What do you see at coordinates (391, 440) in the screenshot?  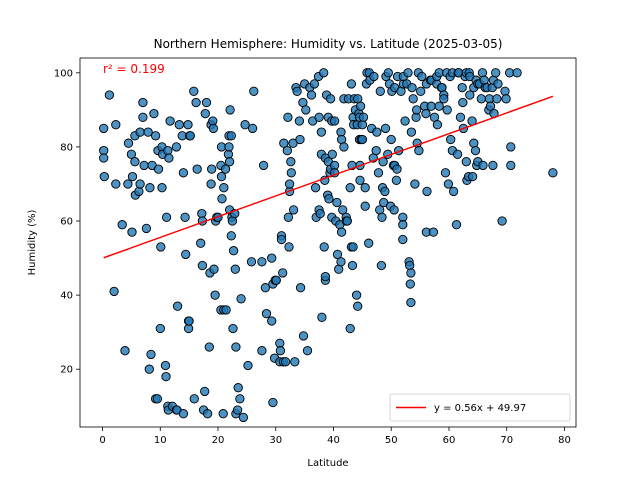 I see `x-tick-label: 50` at bounding box center [391, 440].